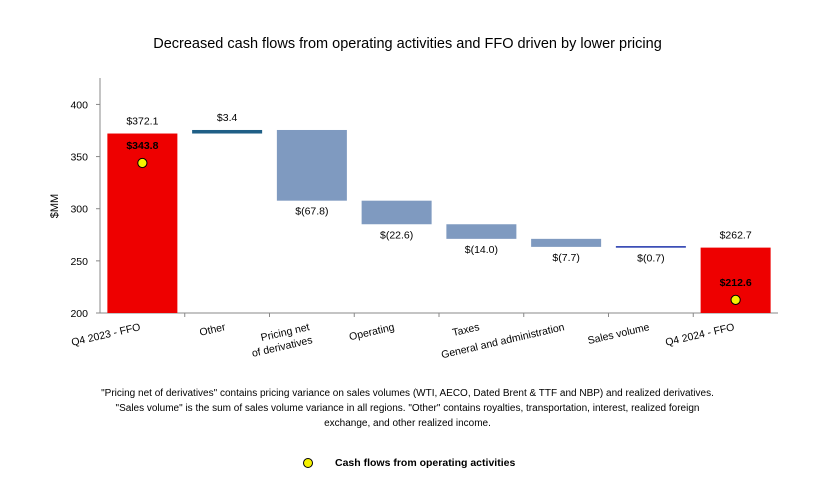 The height and width of the screenshot is (490, 815). What do you see at coordinates (425, 463) in the screenshot?
I see `legend-label: Cash flows from operating activities` at bounding box center [425, 463].